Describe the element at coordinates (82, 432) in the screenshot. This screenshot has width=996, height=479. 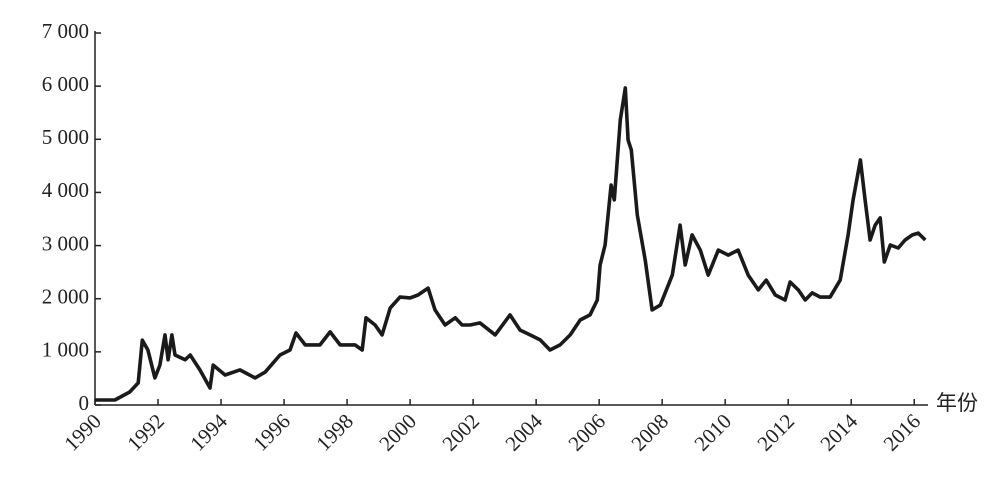
I see `x-tick-label: 1990` at that location.